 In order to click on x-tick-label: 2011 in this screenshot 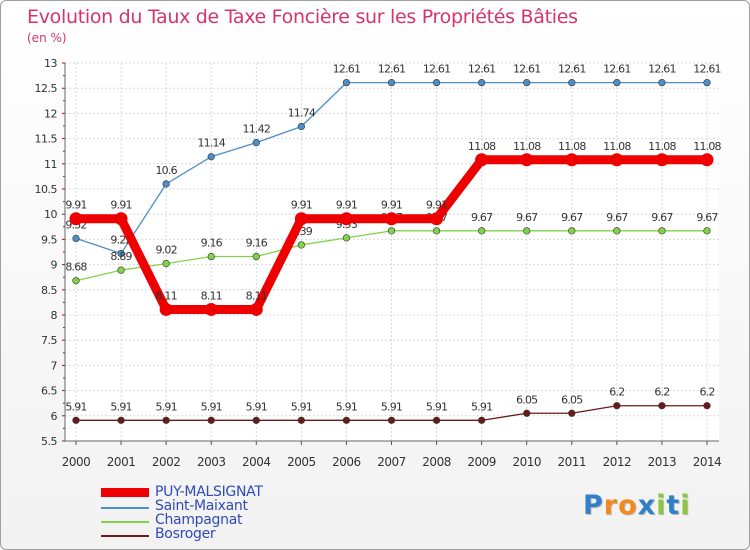, I will do `click(572, 462)`.